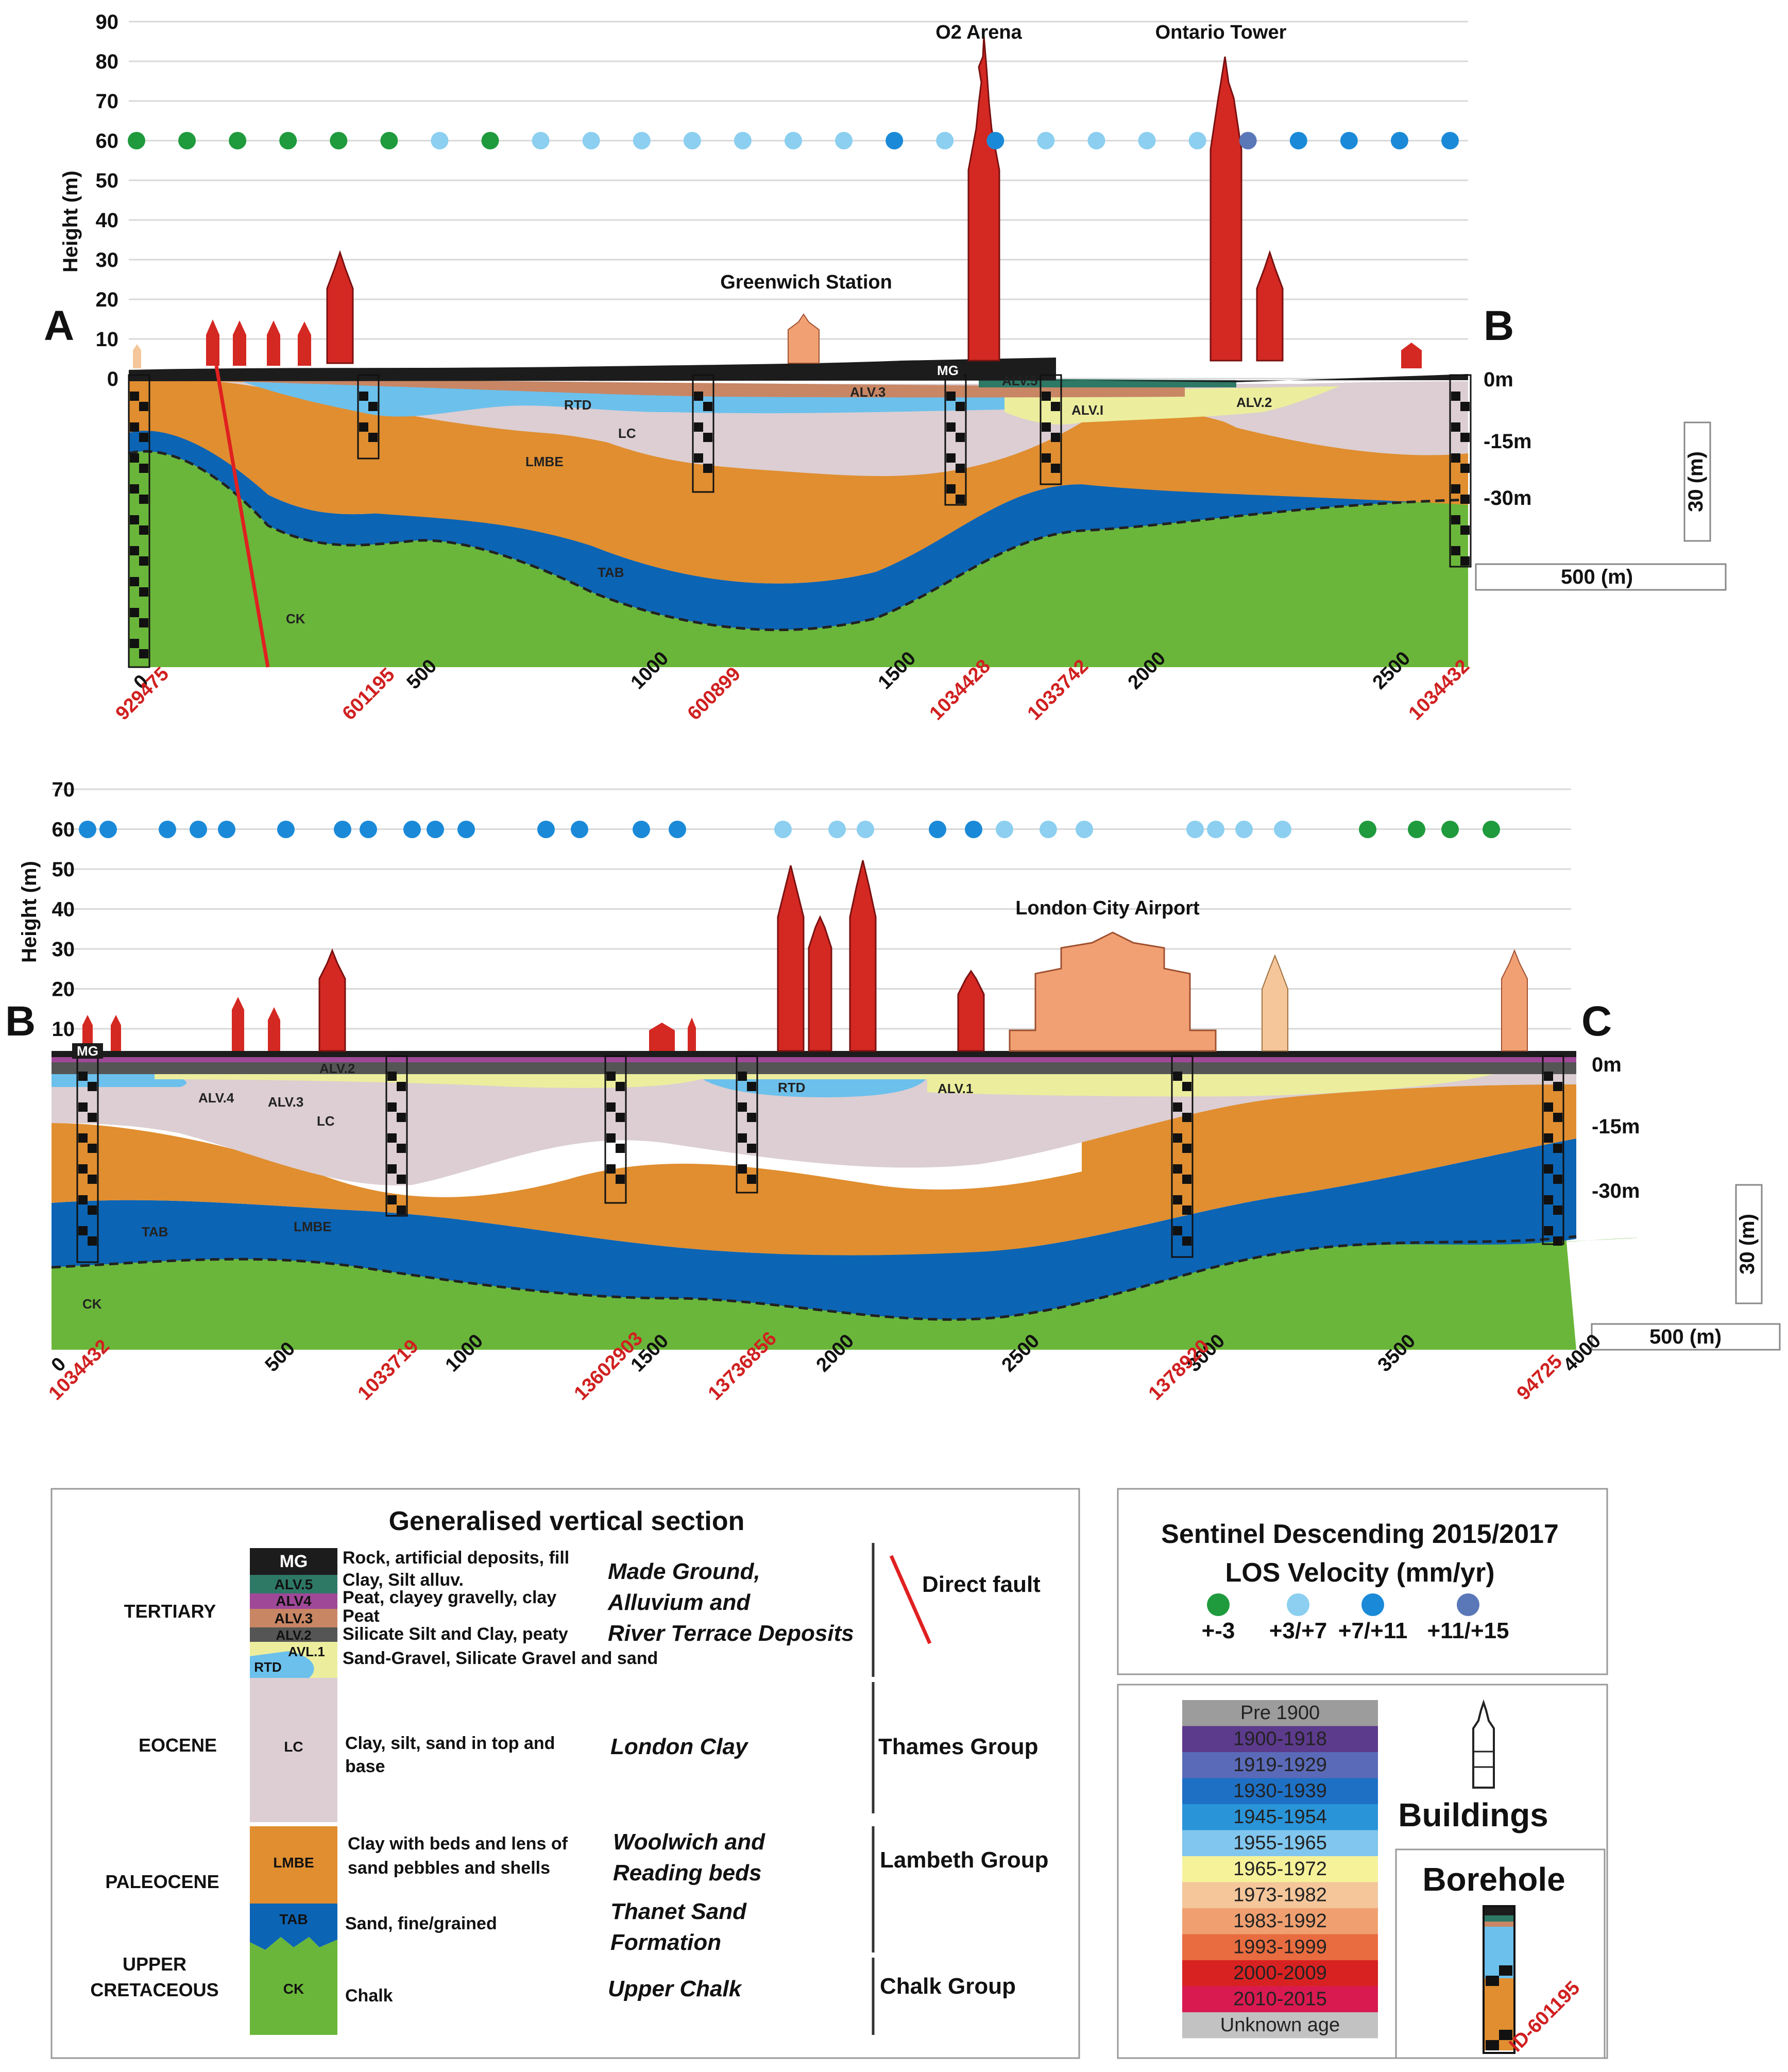  Describe the element at coordinates (812, 909) in the screenshot. I see `bc-grid: 70 60 50 40 30 20 10` at that location.